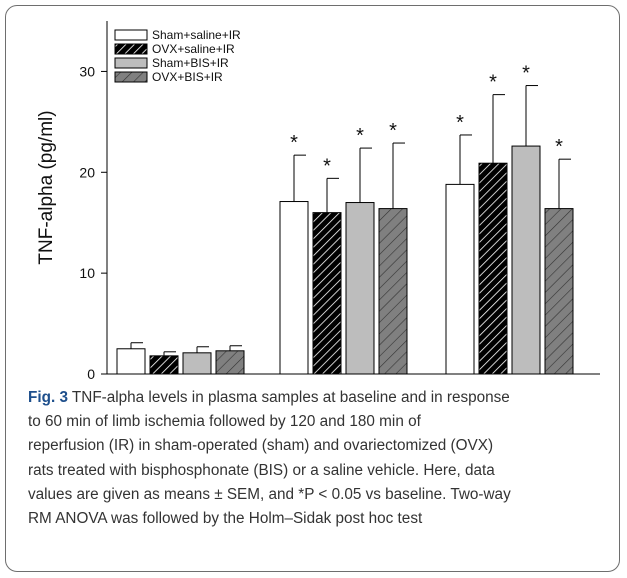  I want to click on y-tick-label: 20, so click(87, 172).